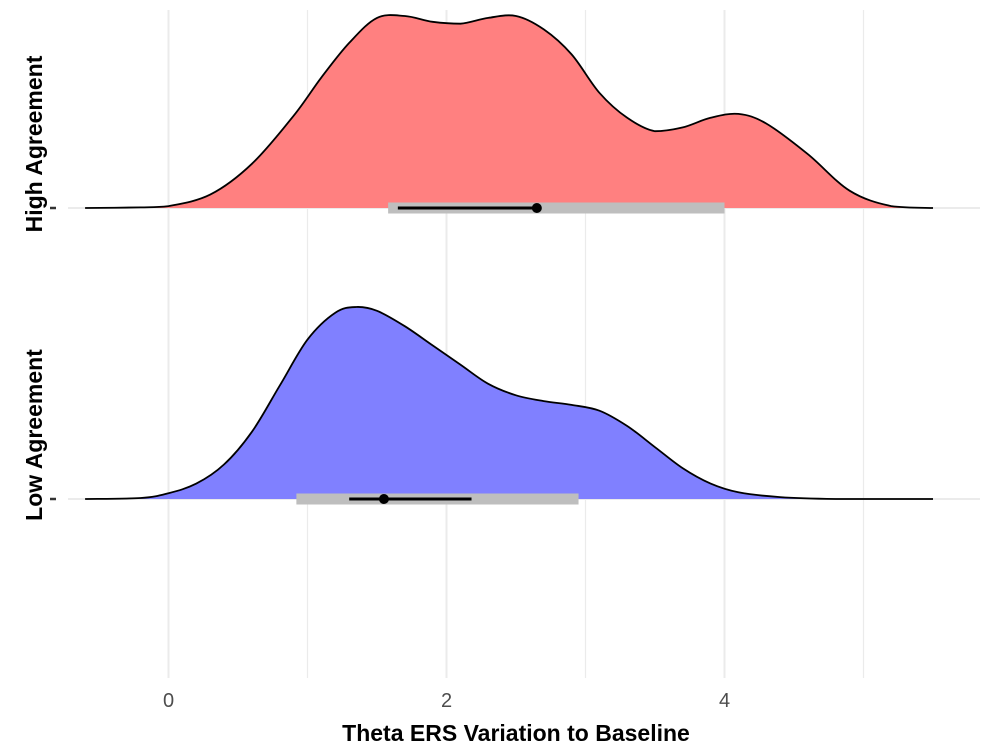  I want to click on point-estimate-high-agreement, so click(536, 208).